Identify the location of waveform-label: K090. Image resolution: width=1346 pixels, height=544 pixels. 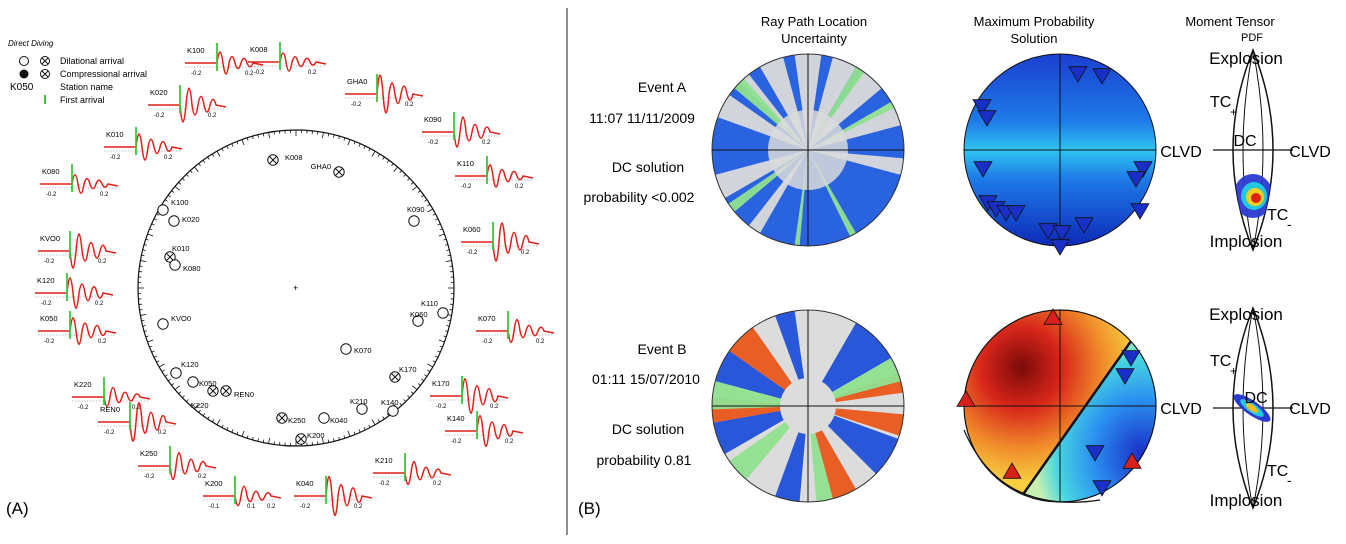
(433, 119).